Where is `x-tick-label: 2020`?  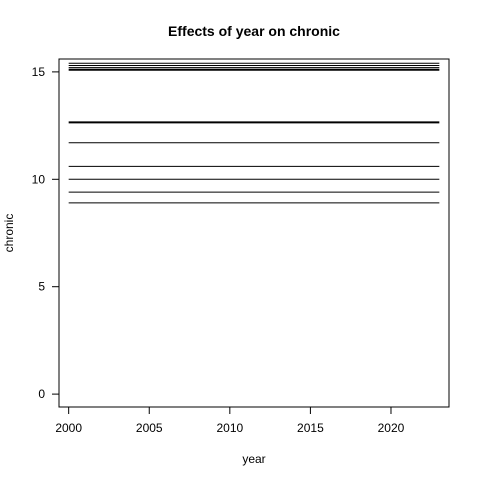 x-tick-label: 2020 is located at coordinates (391, 428).